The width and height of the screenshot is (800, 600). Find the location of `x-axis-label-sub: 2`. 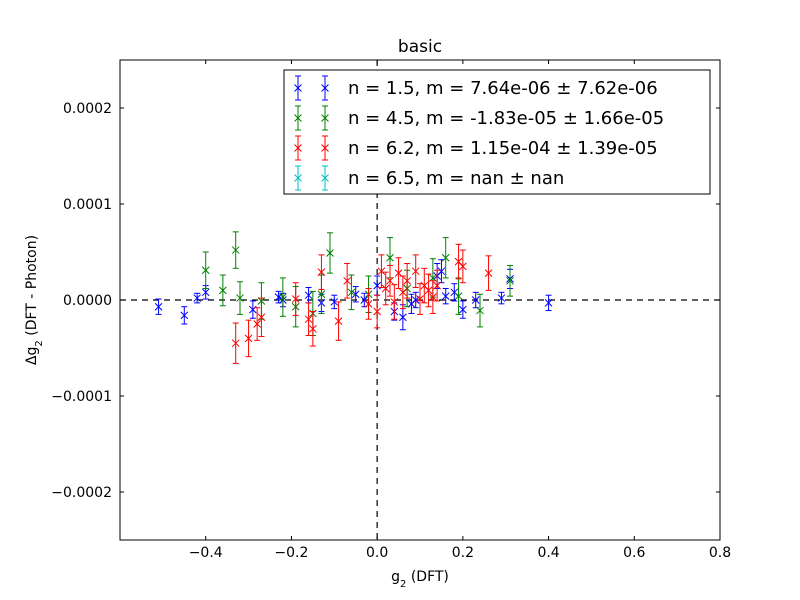

x-axis-label-sub: 2 is located at coordinates (403, 584).